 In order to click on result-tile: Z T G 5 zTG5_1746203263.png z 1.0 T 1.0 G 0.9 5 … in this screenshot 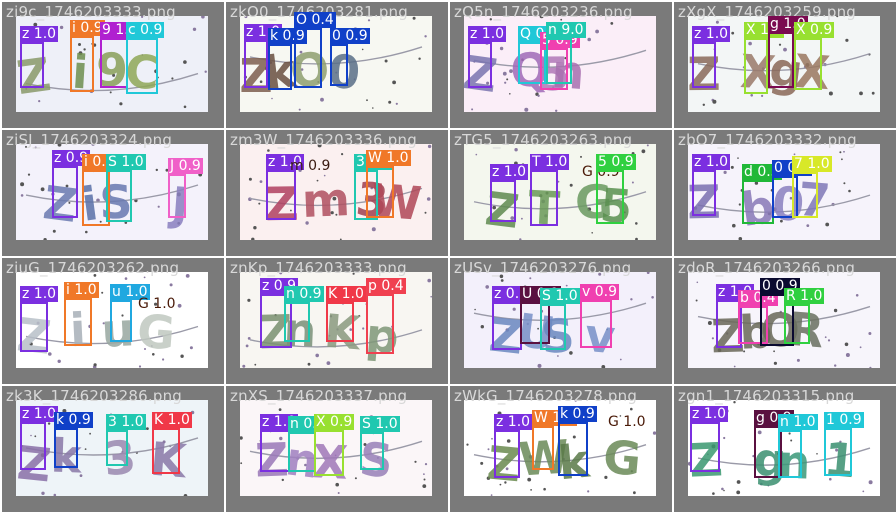, I will do `click(561, 193)`.